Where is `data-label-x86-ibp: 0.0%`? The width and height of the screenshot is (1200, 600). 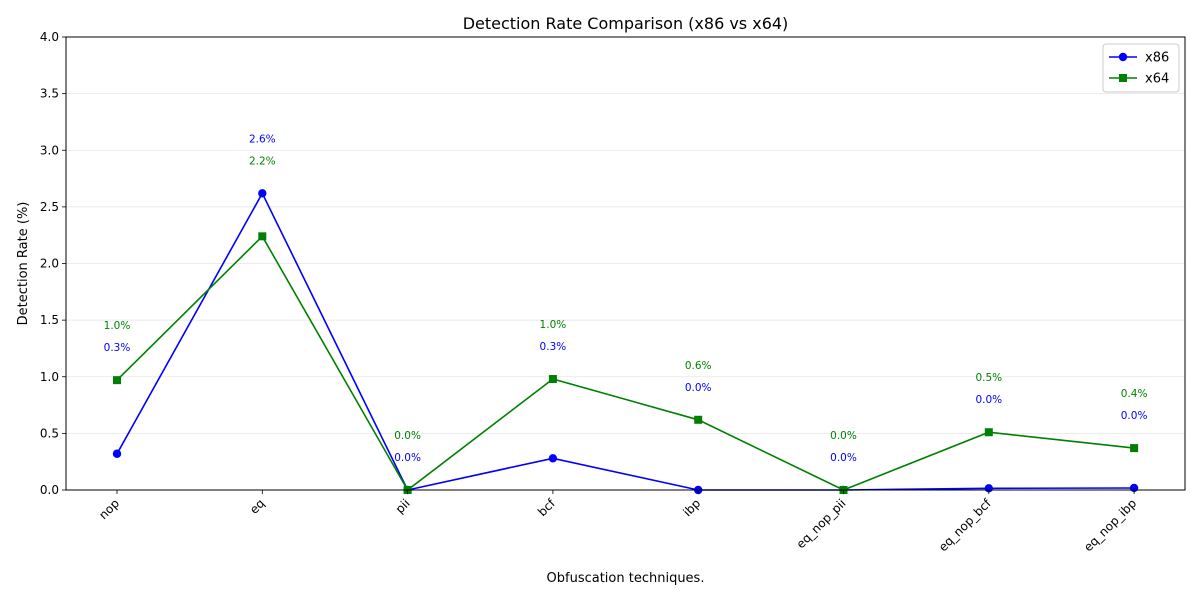
data-label-x86-ibp: 0.0% is located at coordinates (698, 388).